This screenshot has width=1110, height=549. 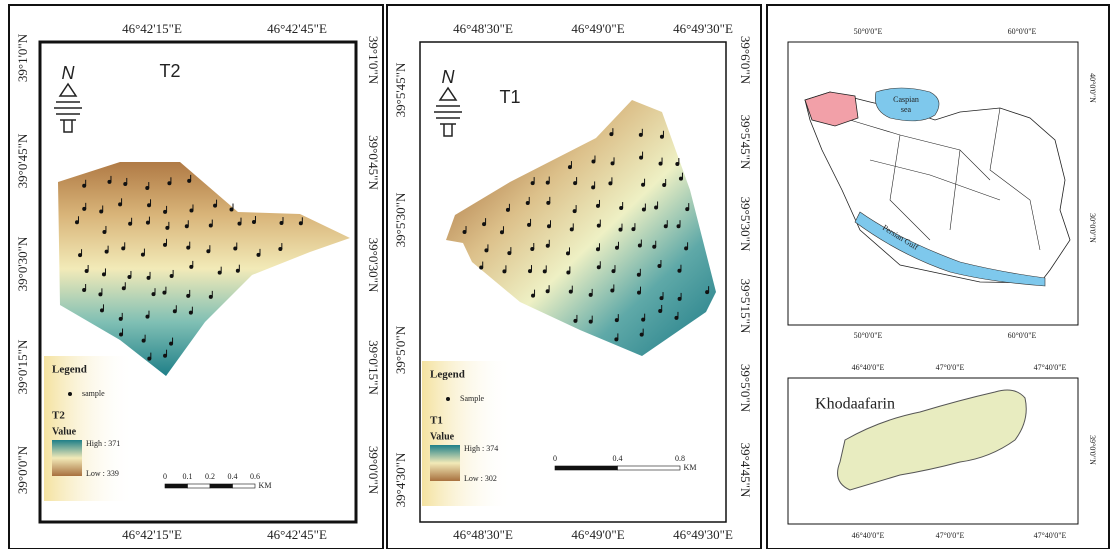 I want to click on bottom-coord-label: 47°0'0"E, so click(x=950, y=535).